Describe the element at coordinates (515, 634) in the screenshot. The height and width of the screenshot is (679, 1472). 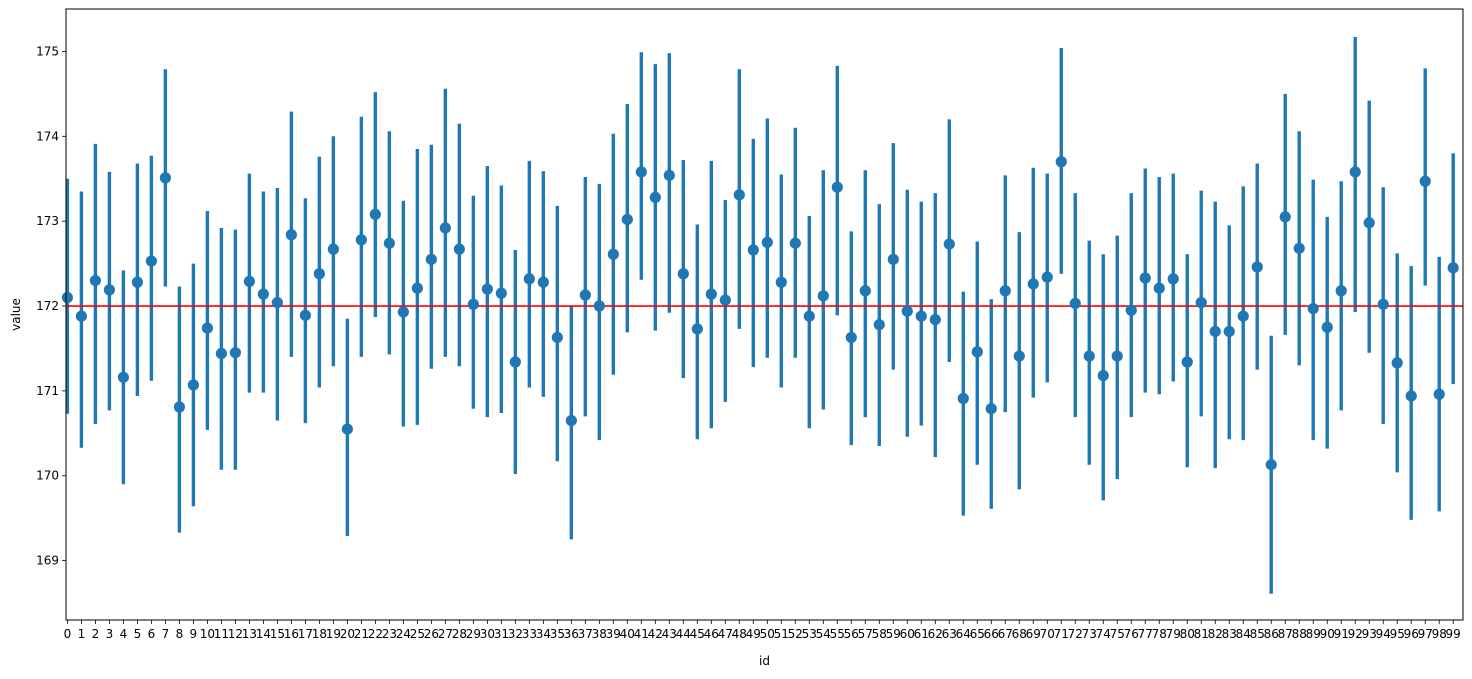
I see `x-tick-label: 32` at that location.